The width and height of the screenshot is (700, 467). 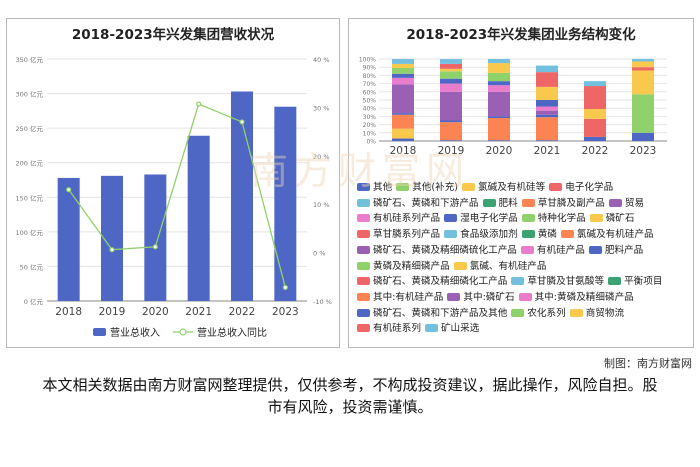 What do you see at coordinates (648, 363) in the screenshot?
I see `chart-credit: 制图：南方财富网` at bounding box center [648, 363].